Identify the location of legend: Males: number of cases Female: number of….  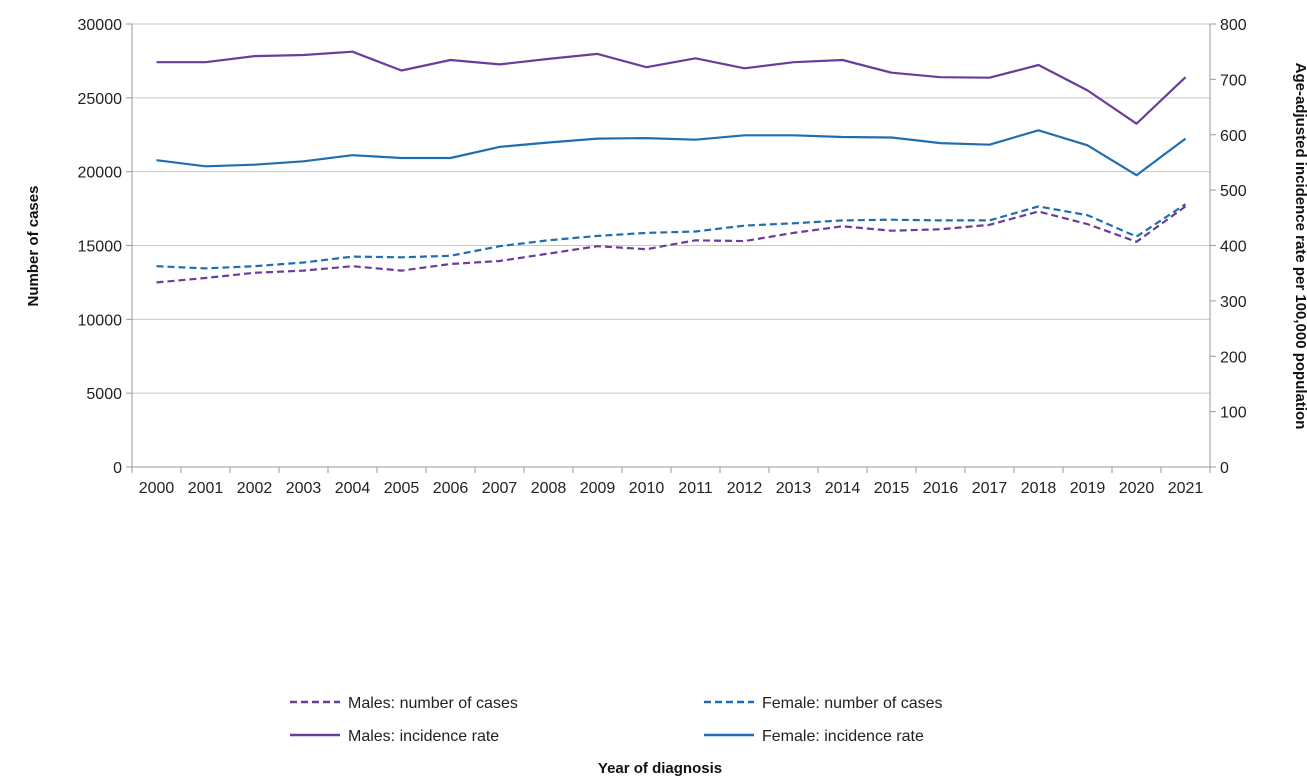
(616, 720).